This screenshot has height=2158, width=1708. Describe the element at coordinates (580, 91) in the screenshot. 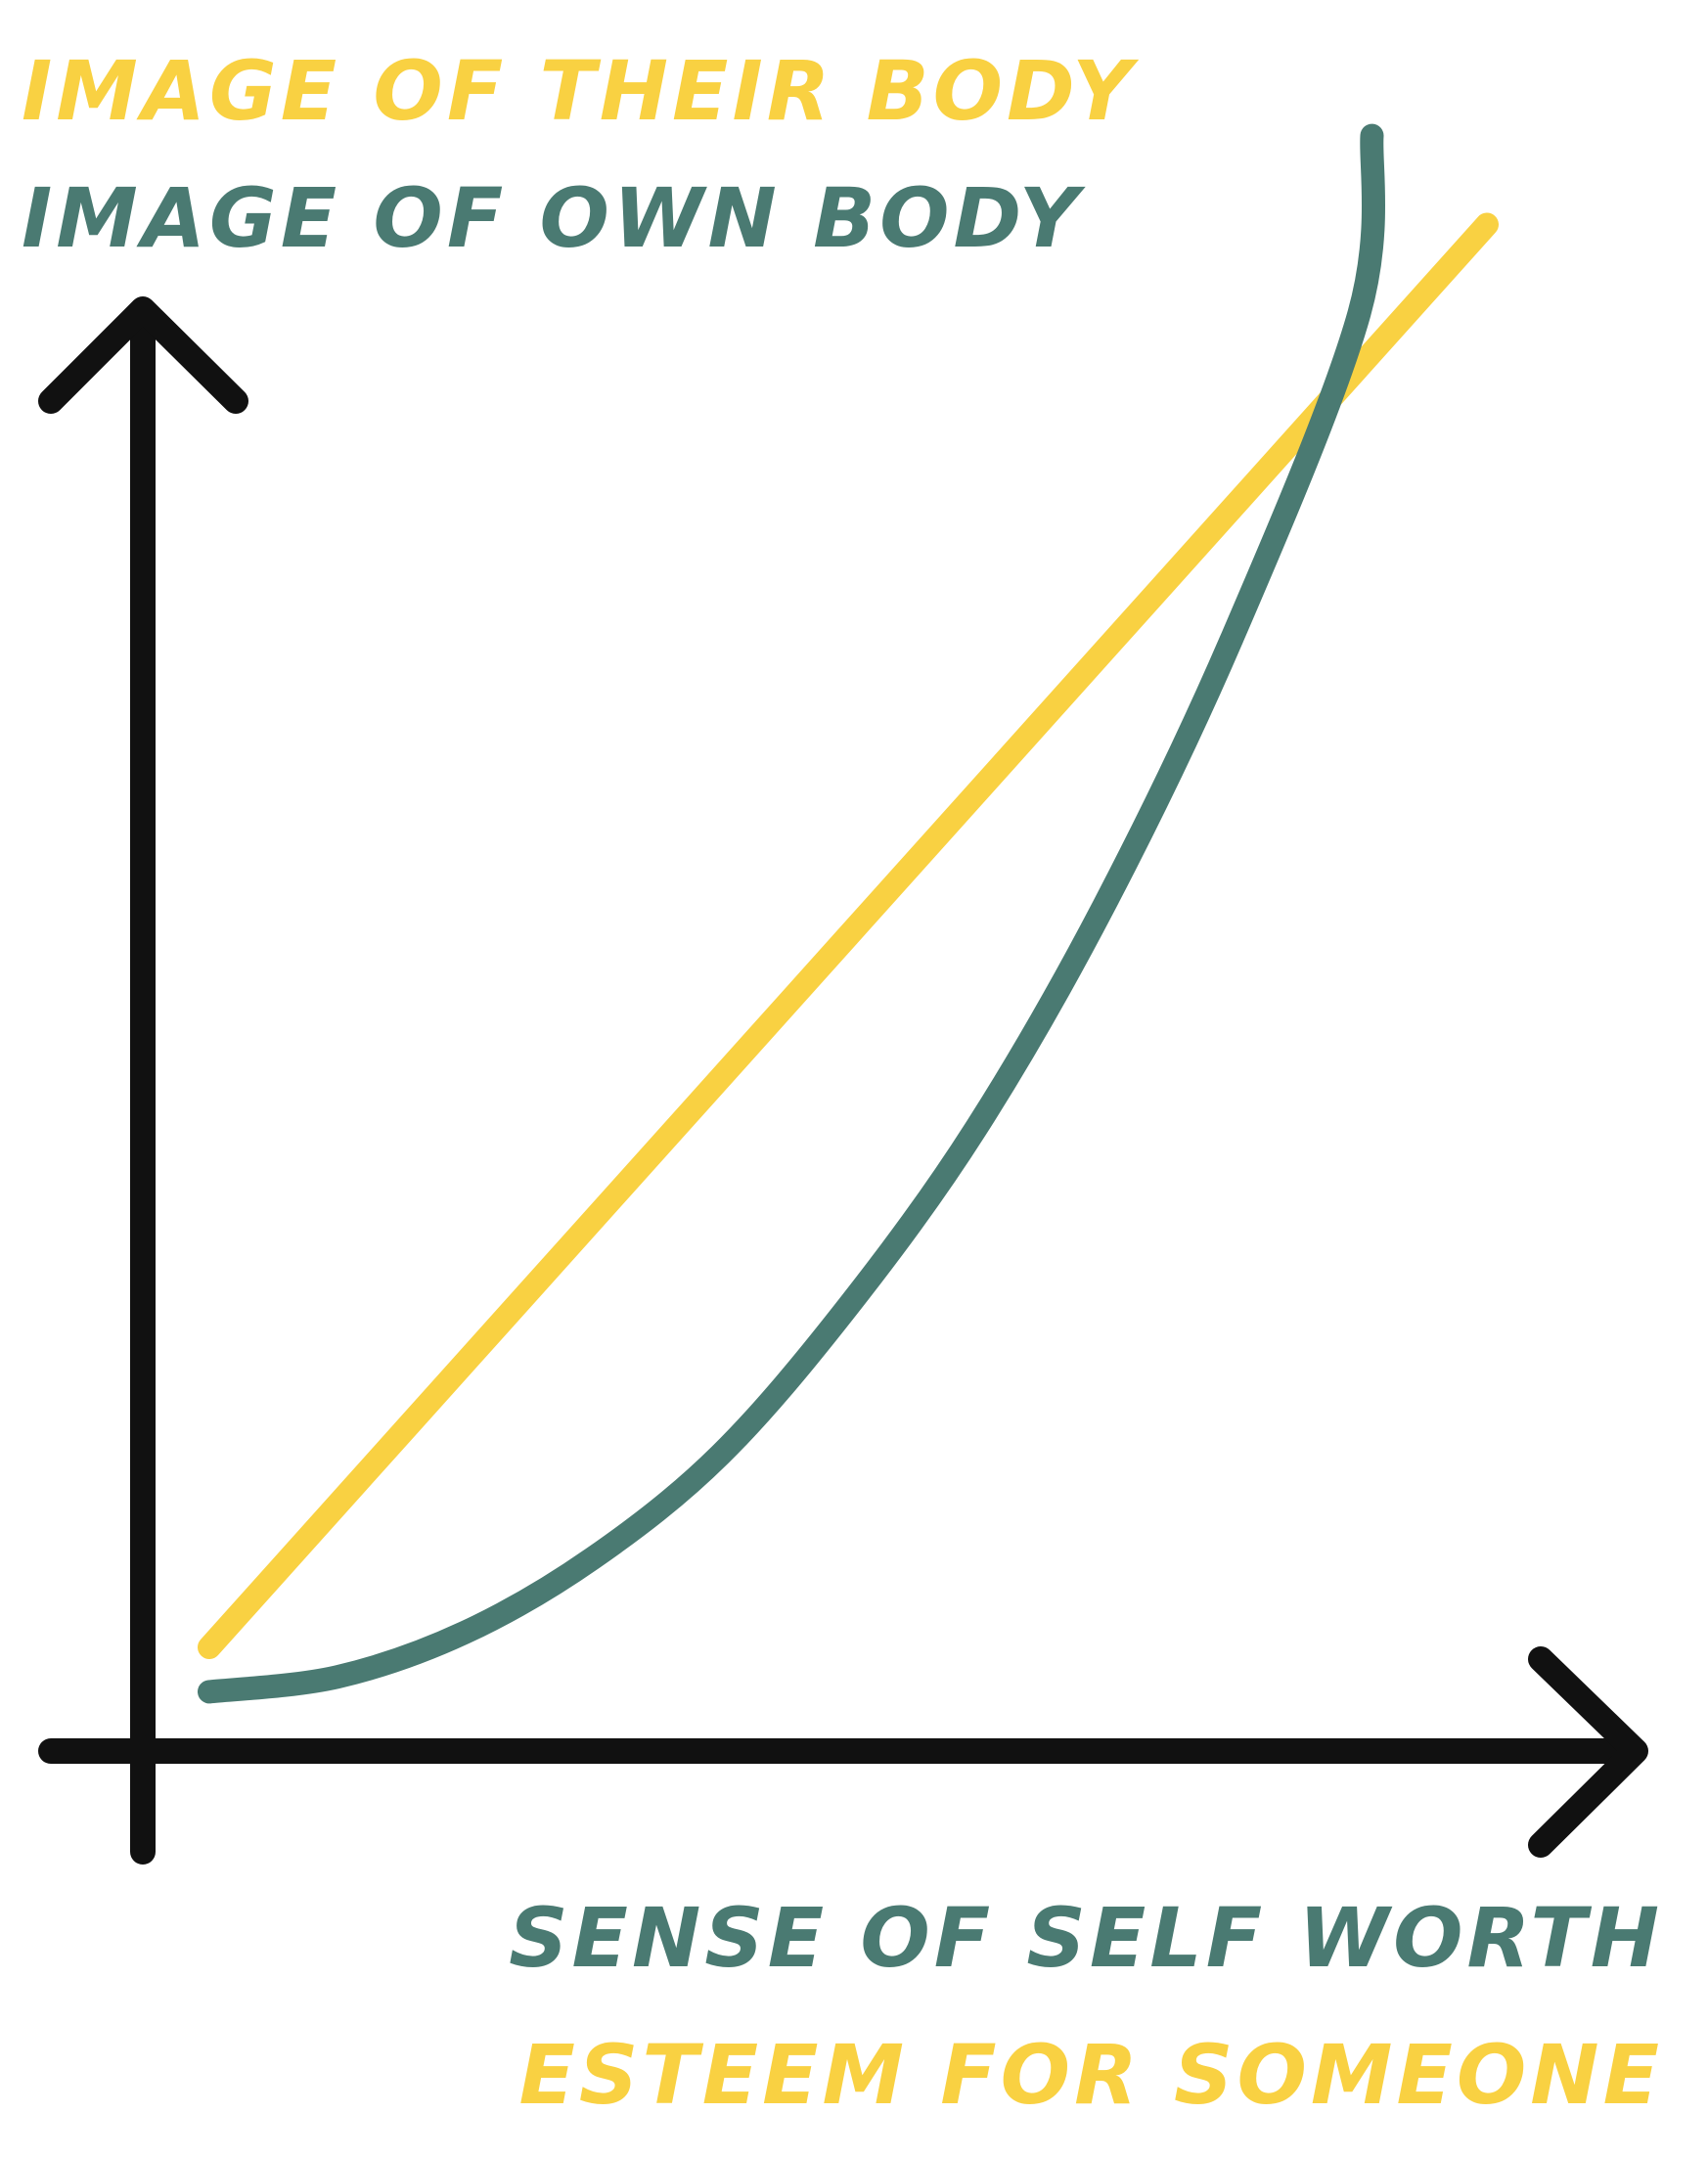

I see `y-axis-label-top: IMAGE OF THEIR BODY` at that location.